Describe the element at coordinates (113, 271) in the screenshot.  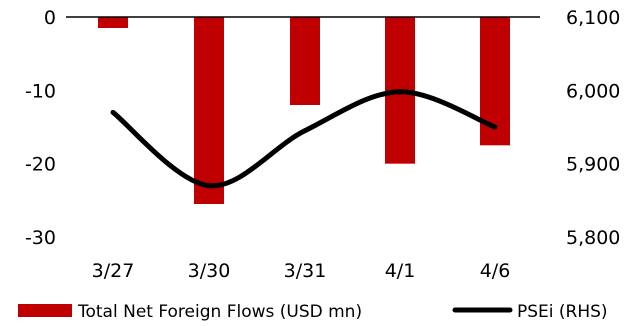
I see `x-tick-label: 3/27` at that location.